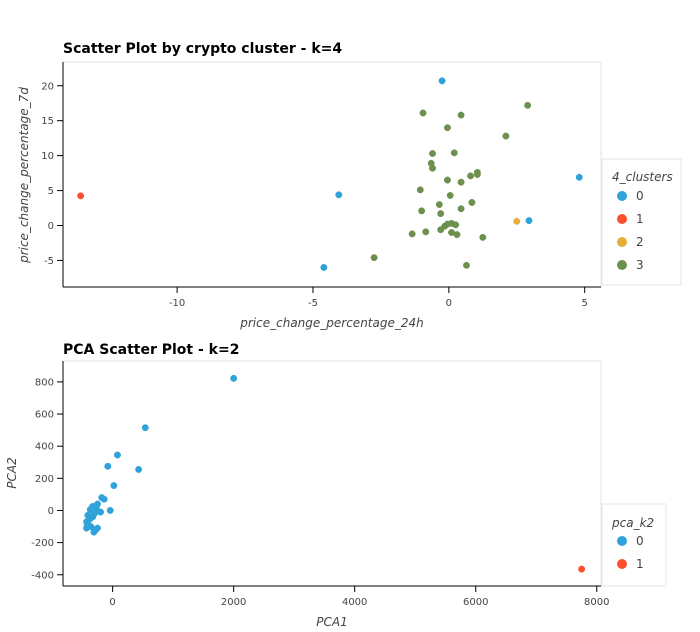 This screenshot has height=632, width=700. What do you see at coordinates (202, 49) in the screenshot?
I see `chart-1-title: Scatter Plot by crypto cluster - k=4` at bounding box center [202, 49].